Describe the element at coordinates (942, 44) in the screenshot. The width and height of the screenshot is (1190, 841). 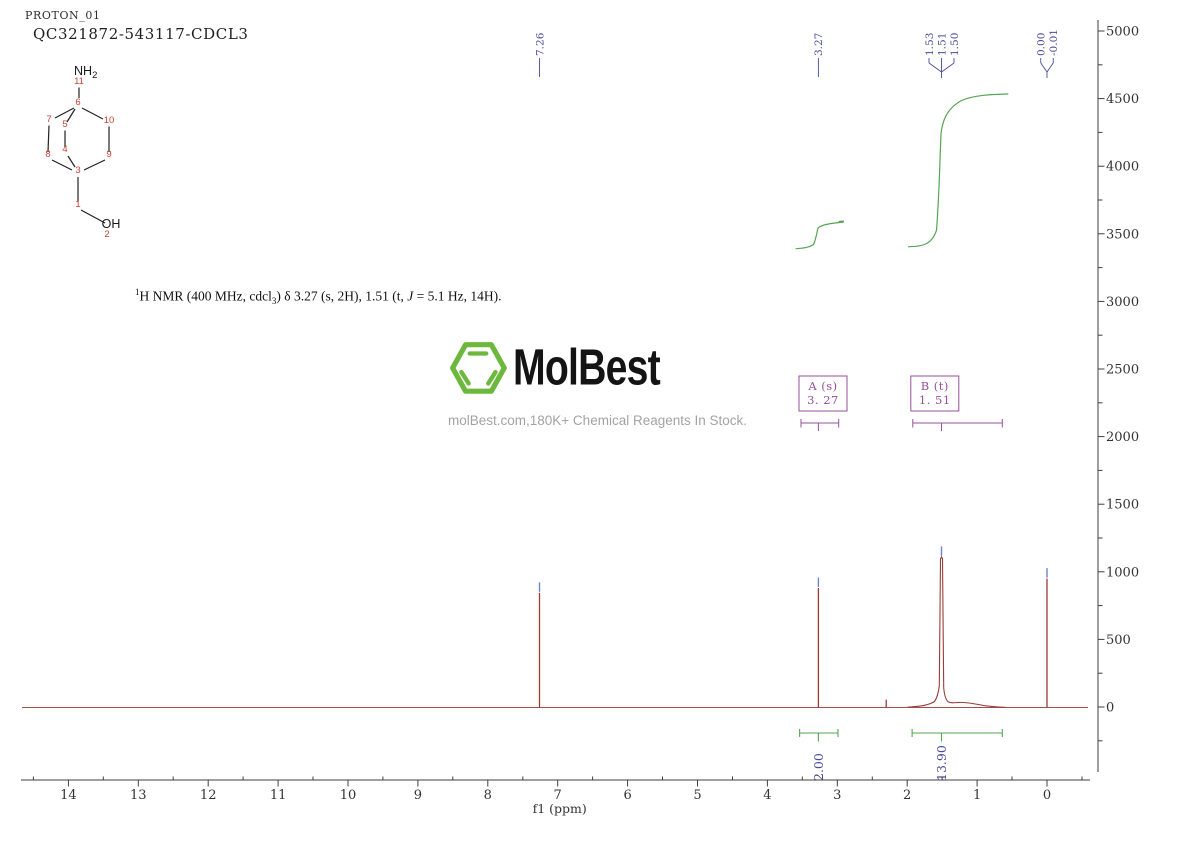
I see `peak-shift-label: 1.51` at that location.